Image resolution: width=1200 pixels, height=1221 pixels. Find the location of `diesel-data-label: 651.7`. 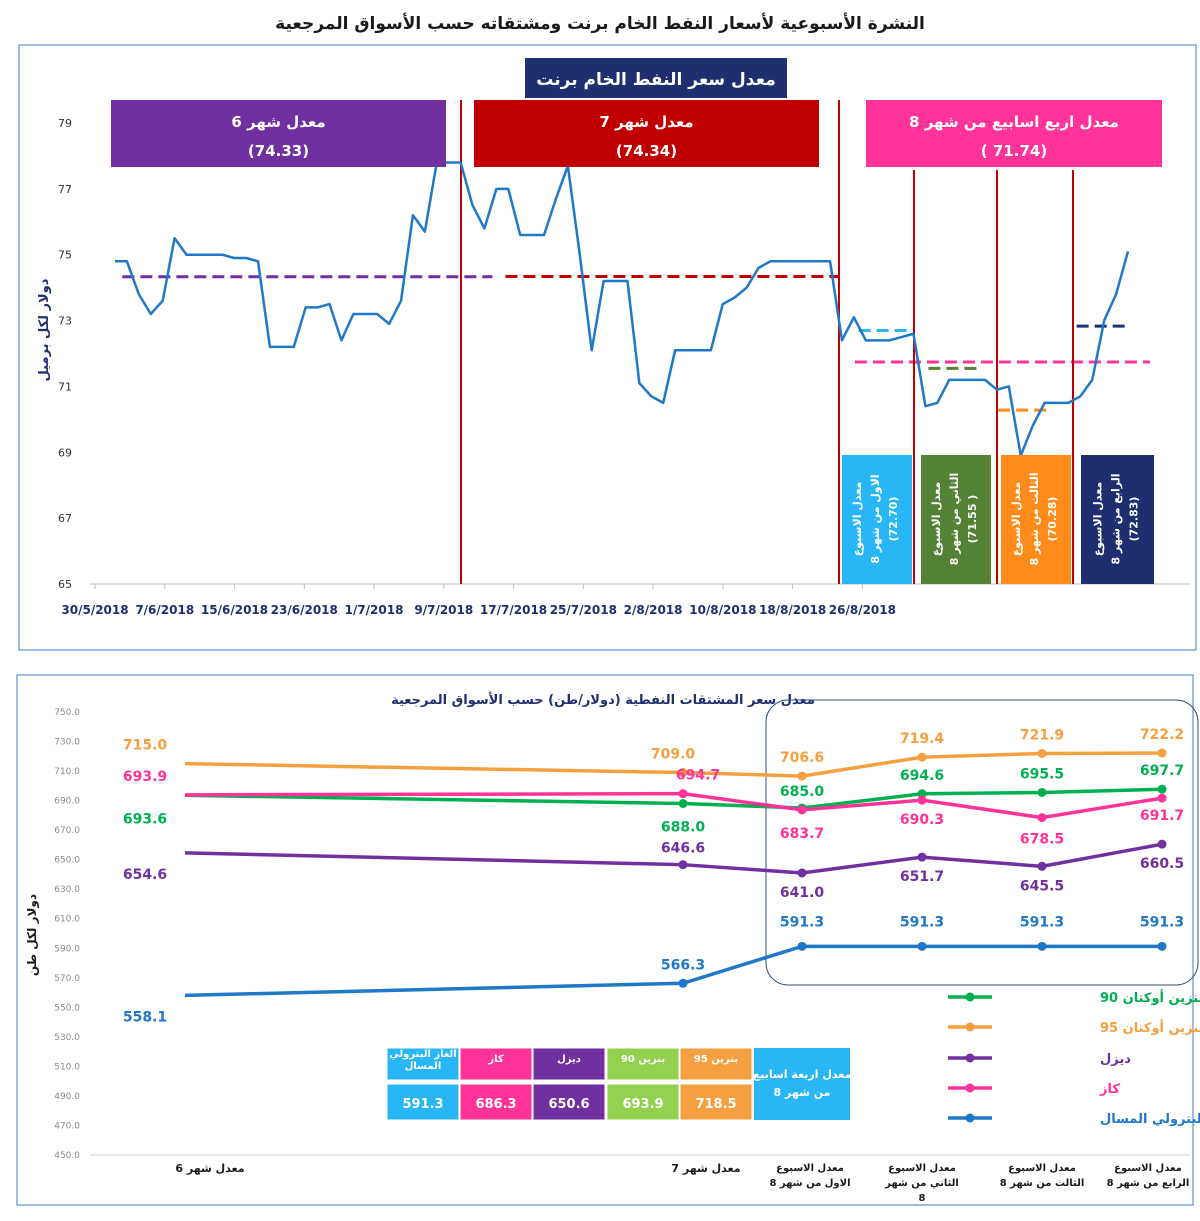

diesel-data-label: 651.7 is located at coordinates (922, 877).